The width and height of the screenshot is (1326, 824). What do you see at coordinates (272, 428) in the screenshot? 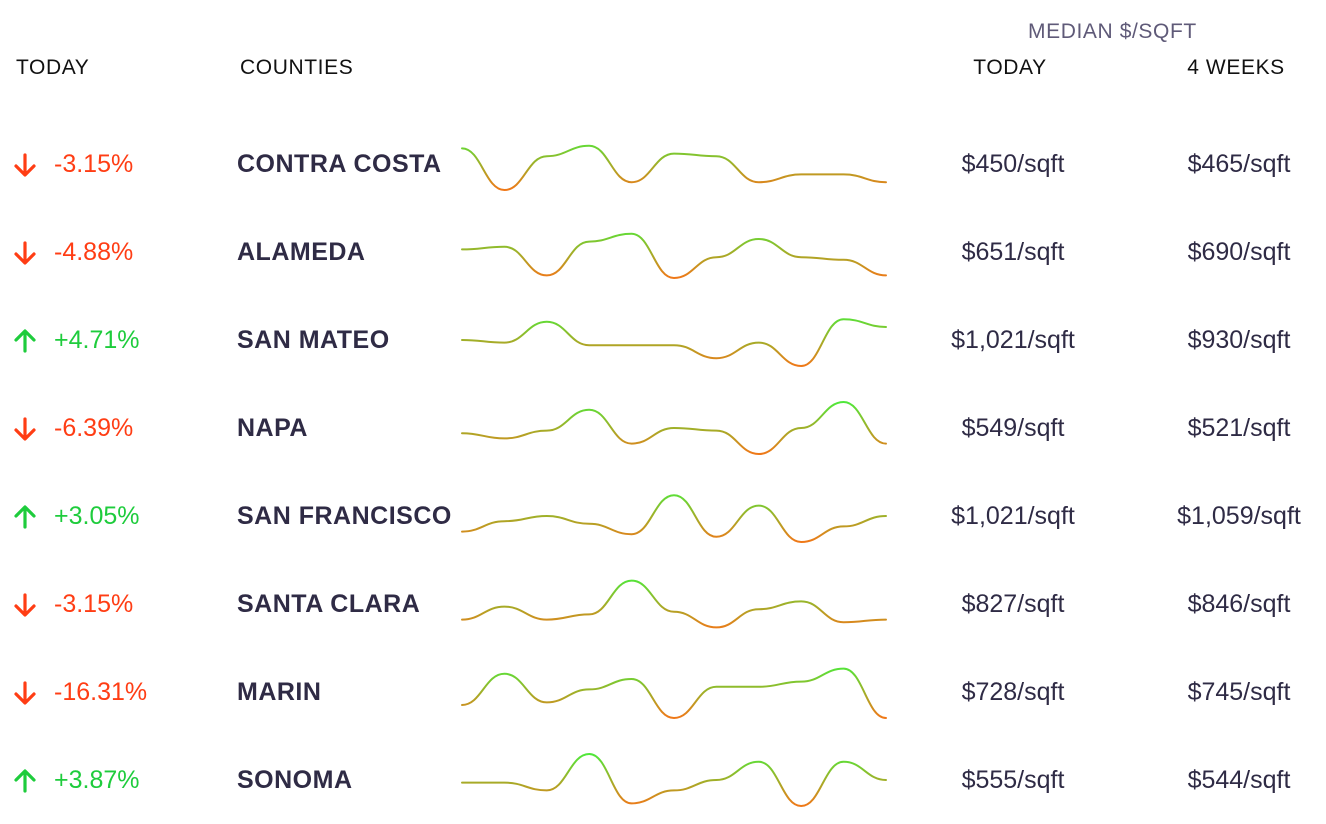
I see `county-name: NAPA` at bounding box center [272, 428].